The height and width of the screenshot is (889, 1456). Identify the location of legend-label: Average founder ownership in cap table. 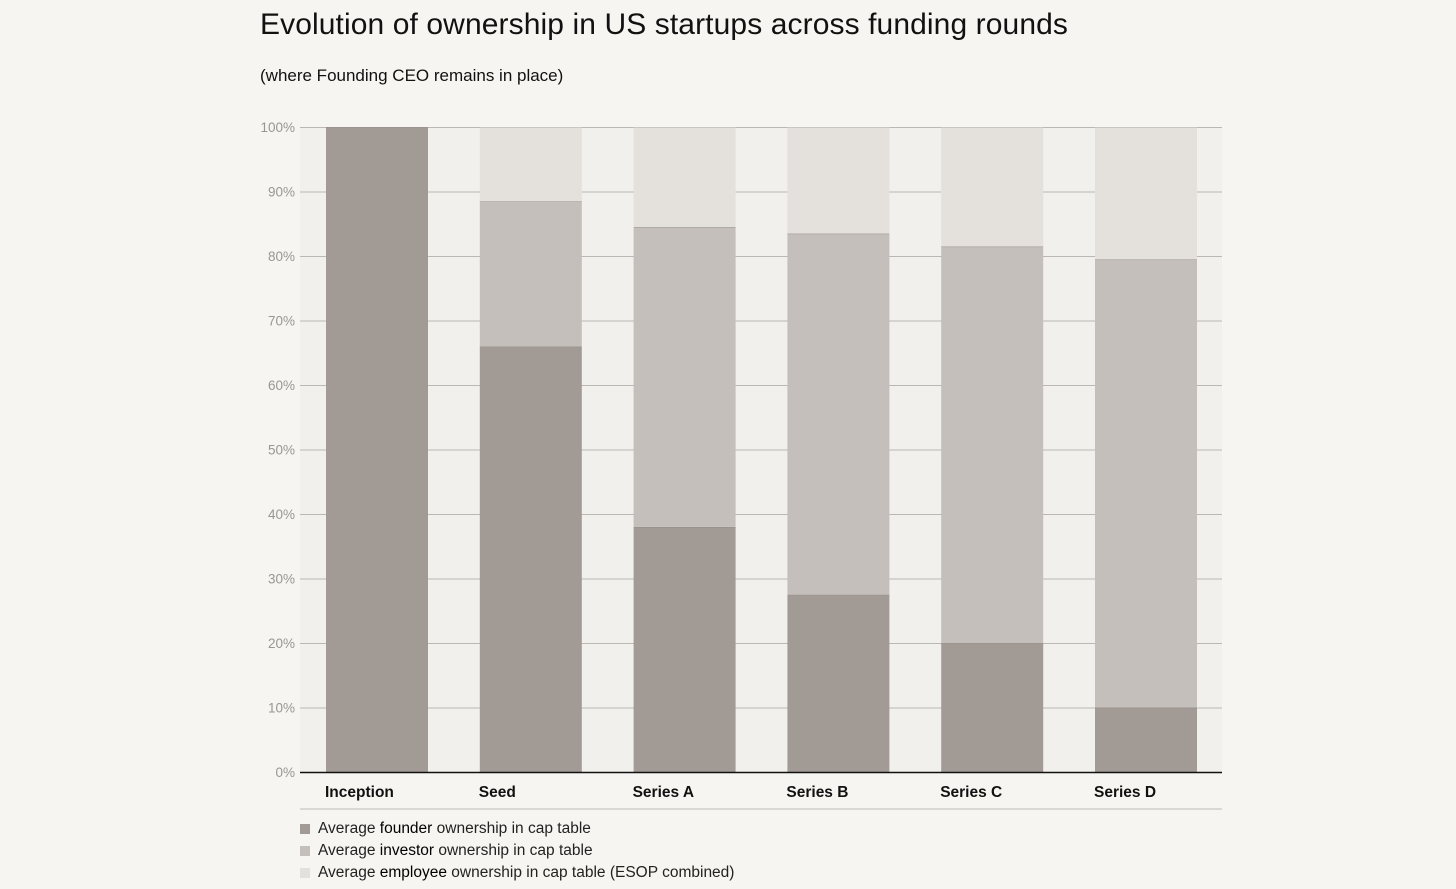
(454, 828).